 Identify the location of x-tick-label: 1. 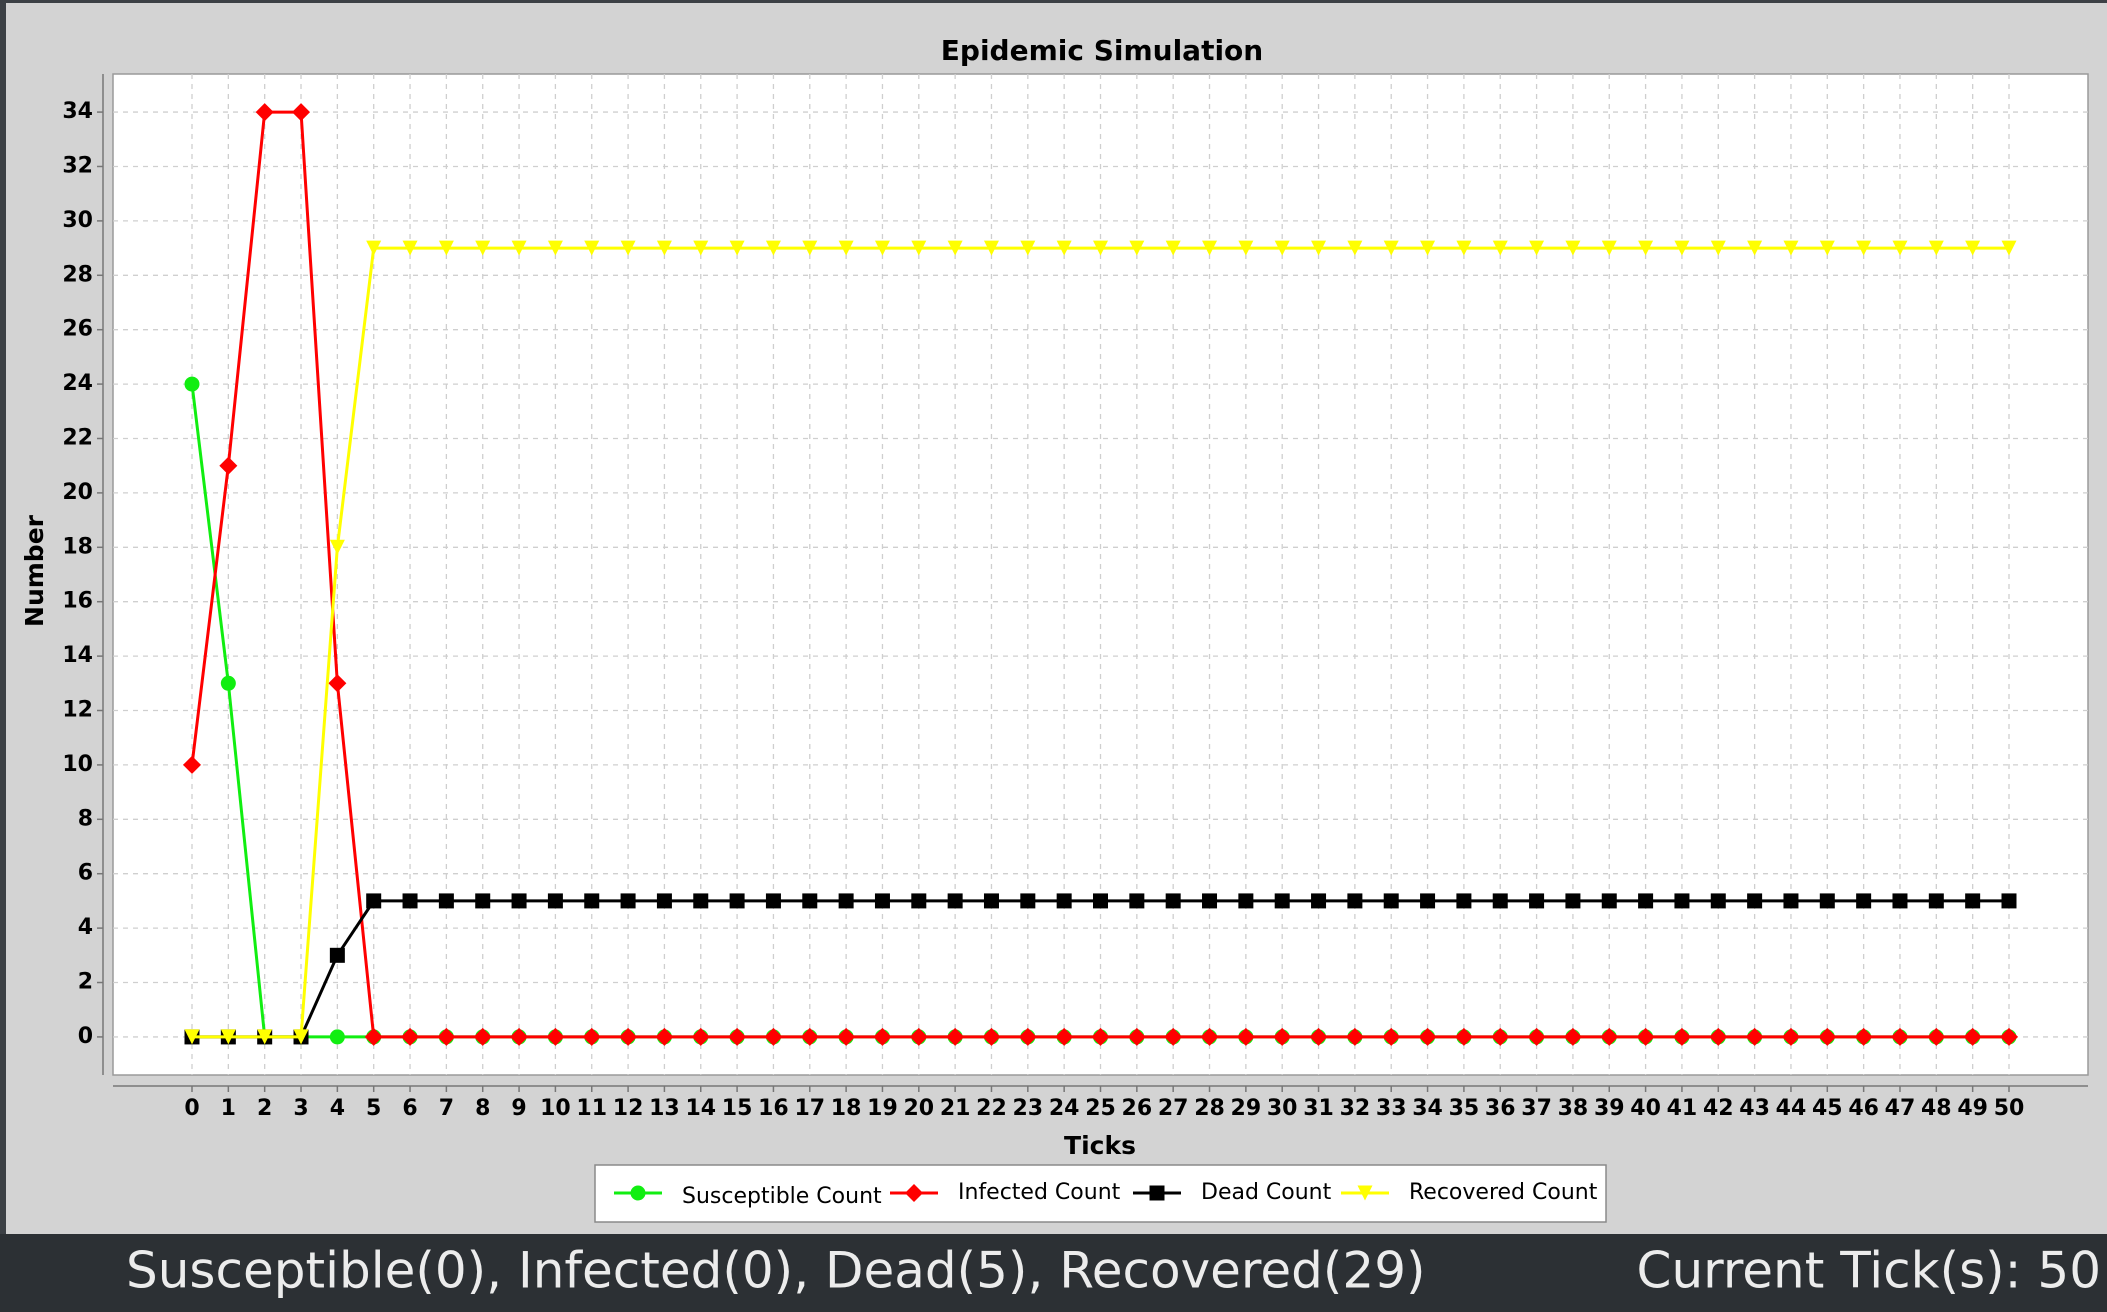
(228, 1108).